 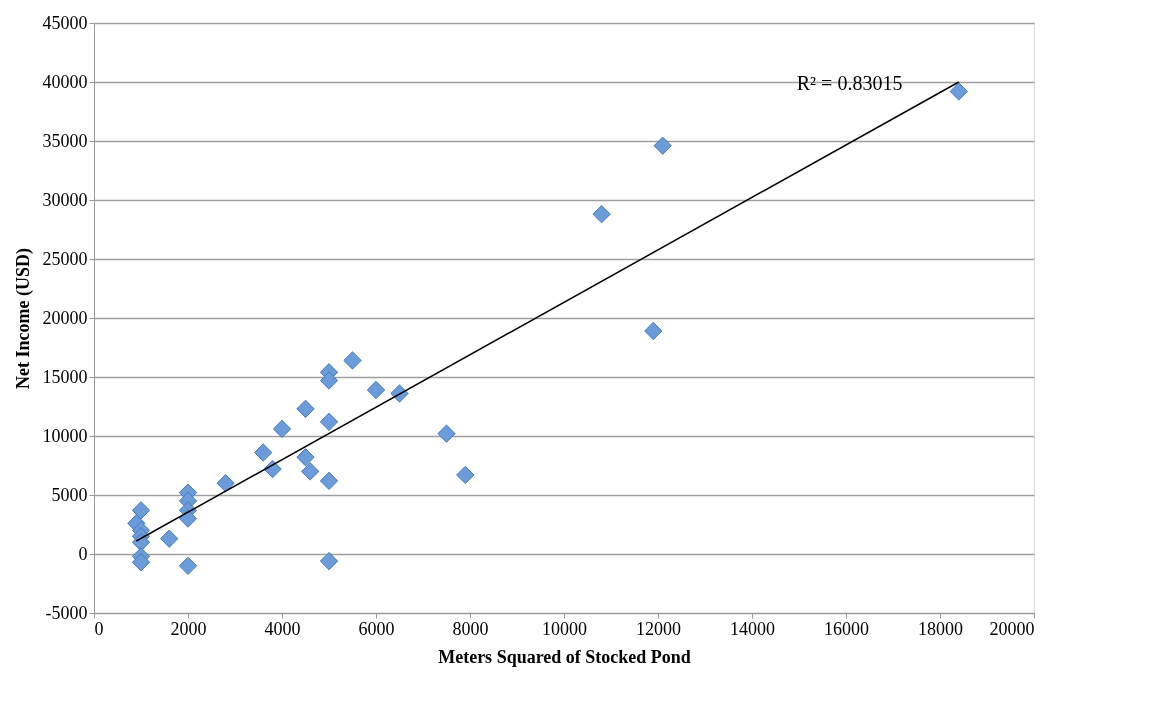 What do you see at coordinates (188, 628) in the screenshot?
I see `x-tick-label: 2000` at bounding box center [188, 628].